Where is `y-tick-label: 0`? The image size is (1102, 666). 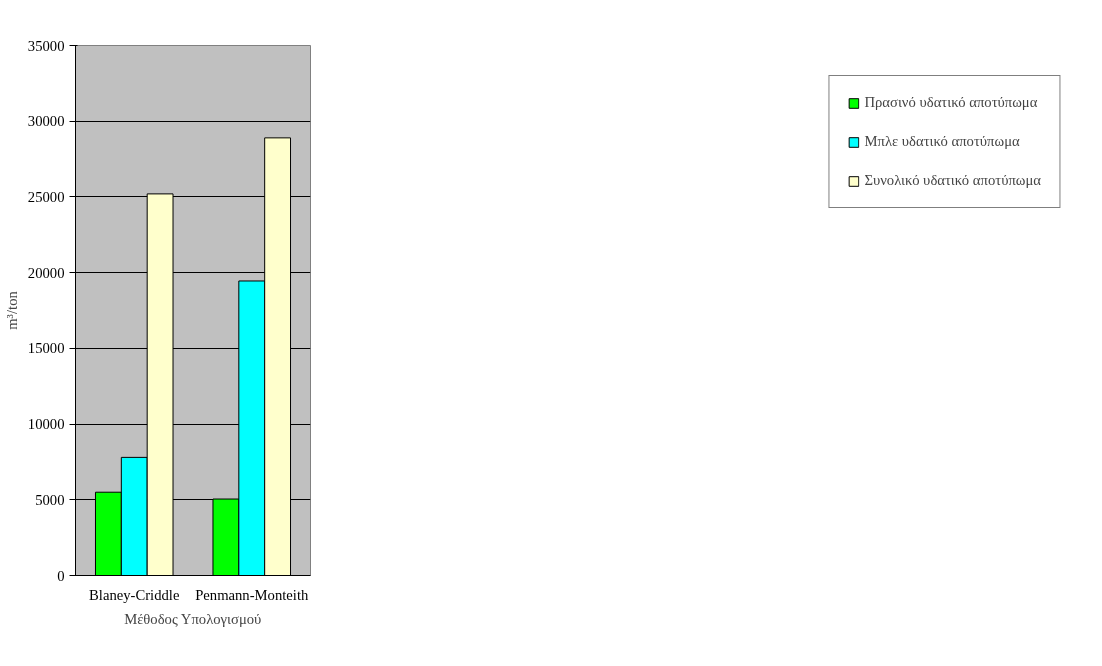 y-tick-label: 0 is located at coordinates (61, 575).